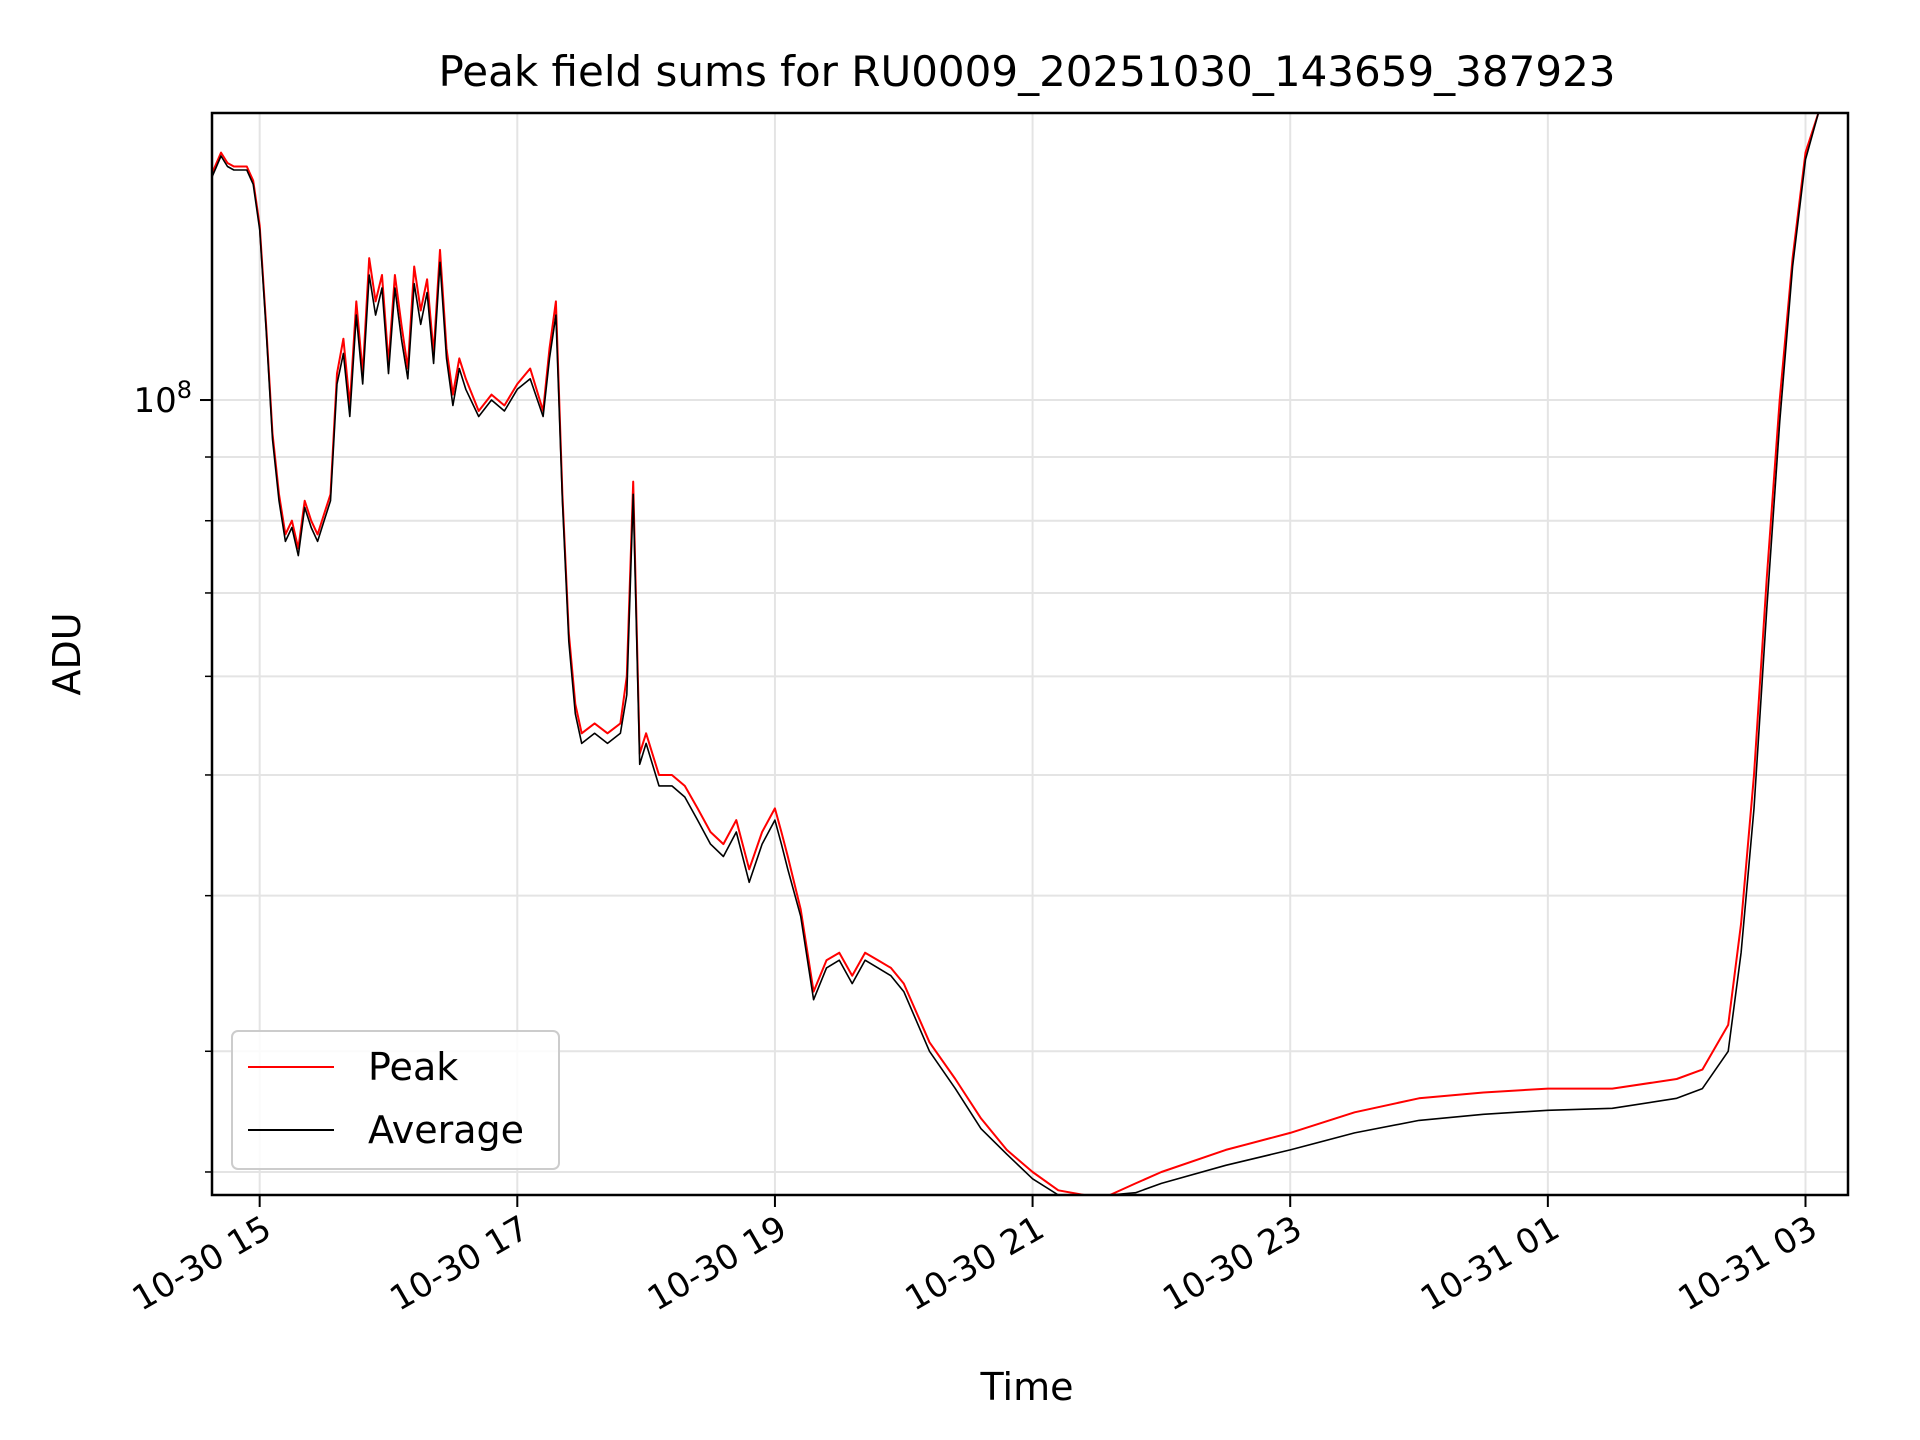  Describe the element at coordinates (1232, 1263) in the screenshot. I see `x-tick-label: 10-30 23` at that location.